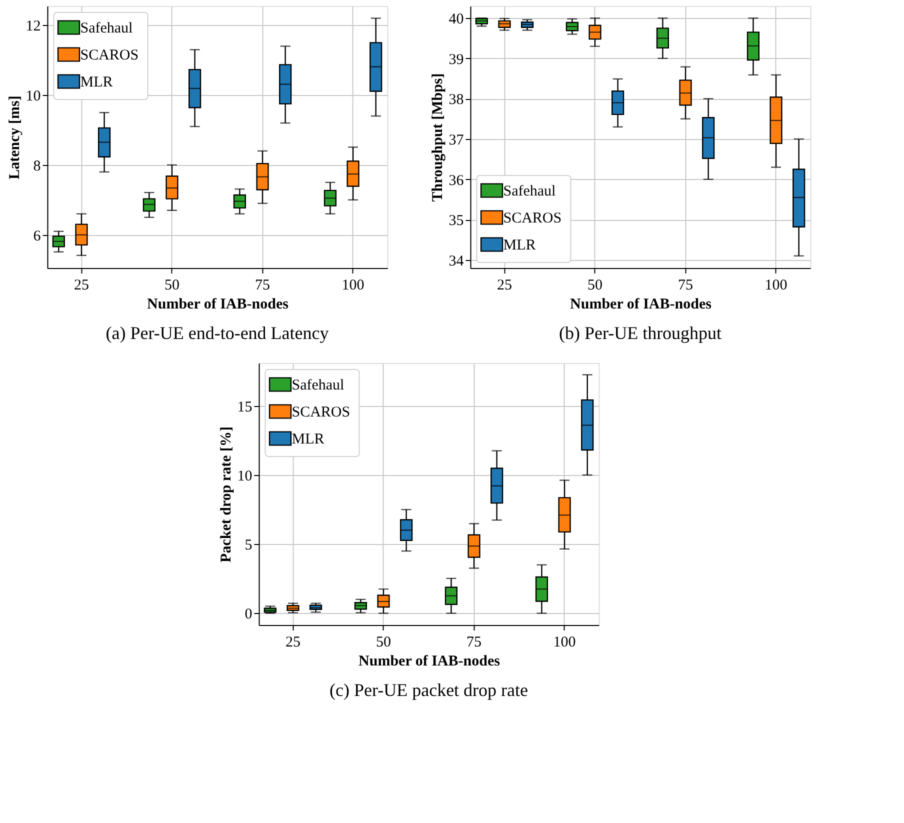 The width and height of the screenshot is (904, 823). I want to click on y-tick-label: 39, so click(456, 60).